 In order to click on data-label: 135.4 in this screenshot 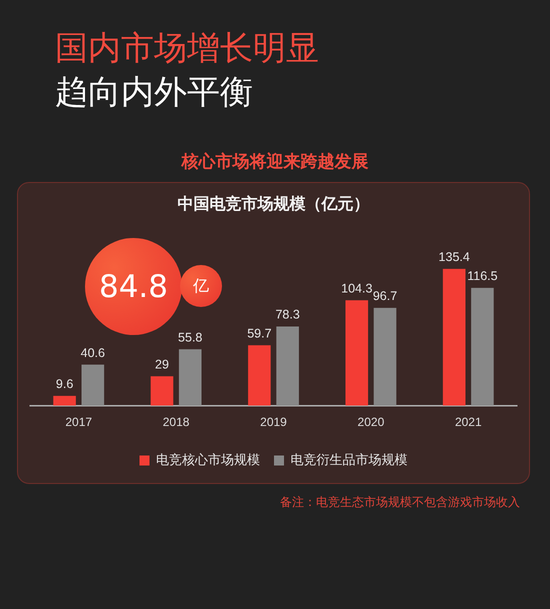, I will do `click(454, 257)`.